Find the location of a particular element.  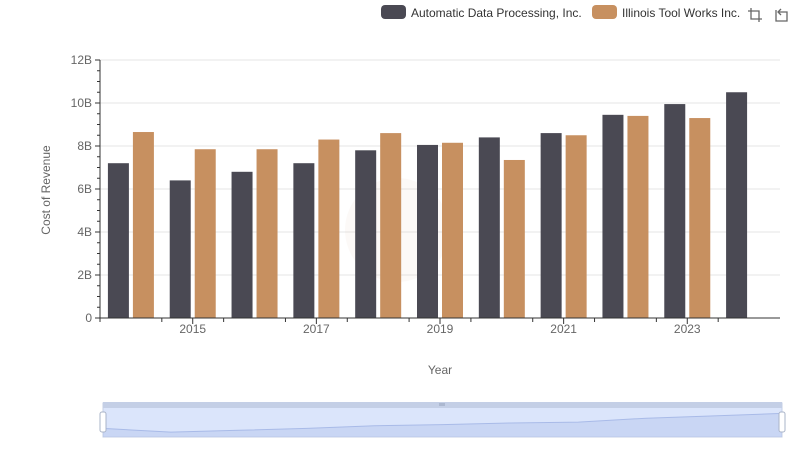

x-tick-label: 2021 is located at coordinates (563, 329).